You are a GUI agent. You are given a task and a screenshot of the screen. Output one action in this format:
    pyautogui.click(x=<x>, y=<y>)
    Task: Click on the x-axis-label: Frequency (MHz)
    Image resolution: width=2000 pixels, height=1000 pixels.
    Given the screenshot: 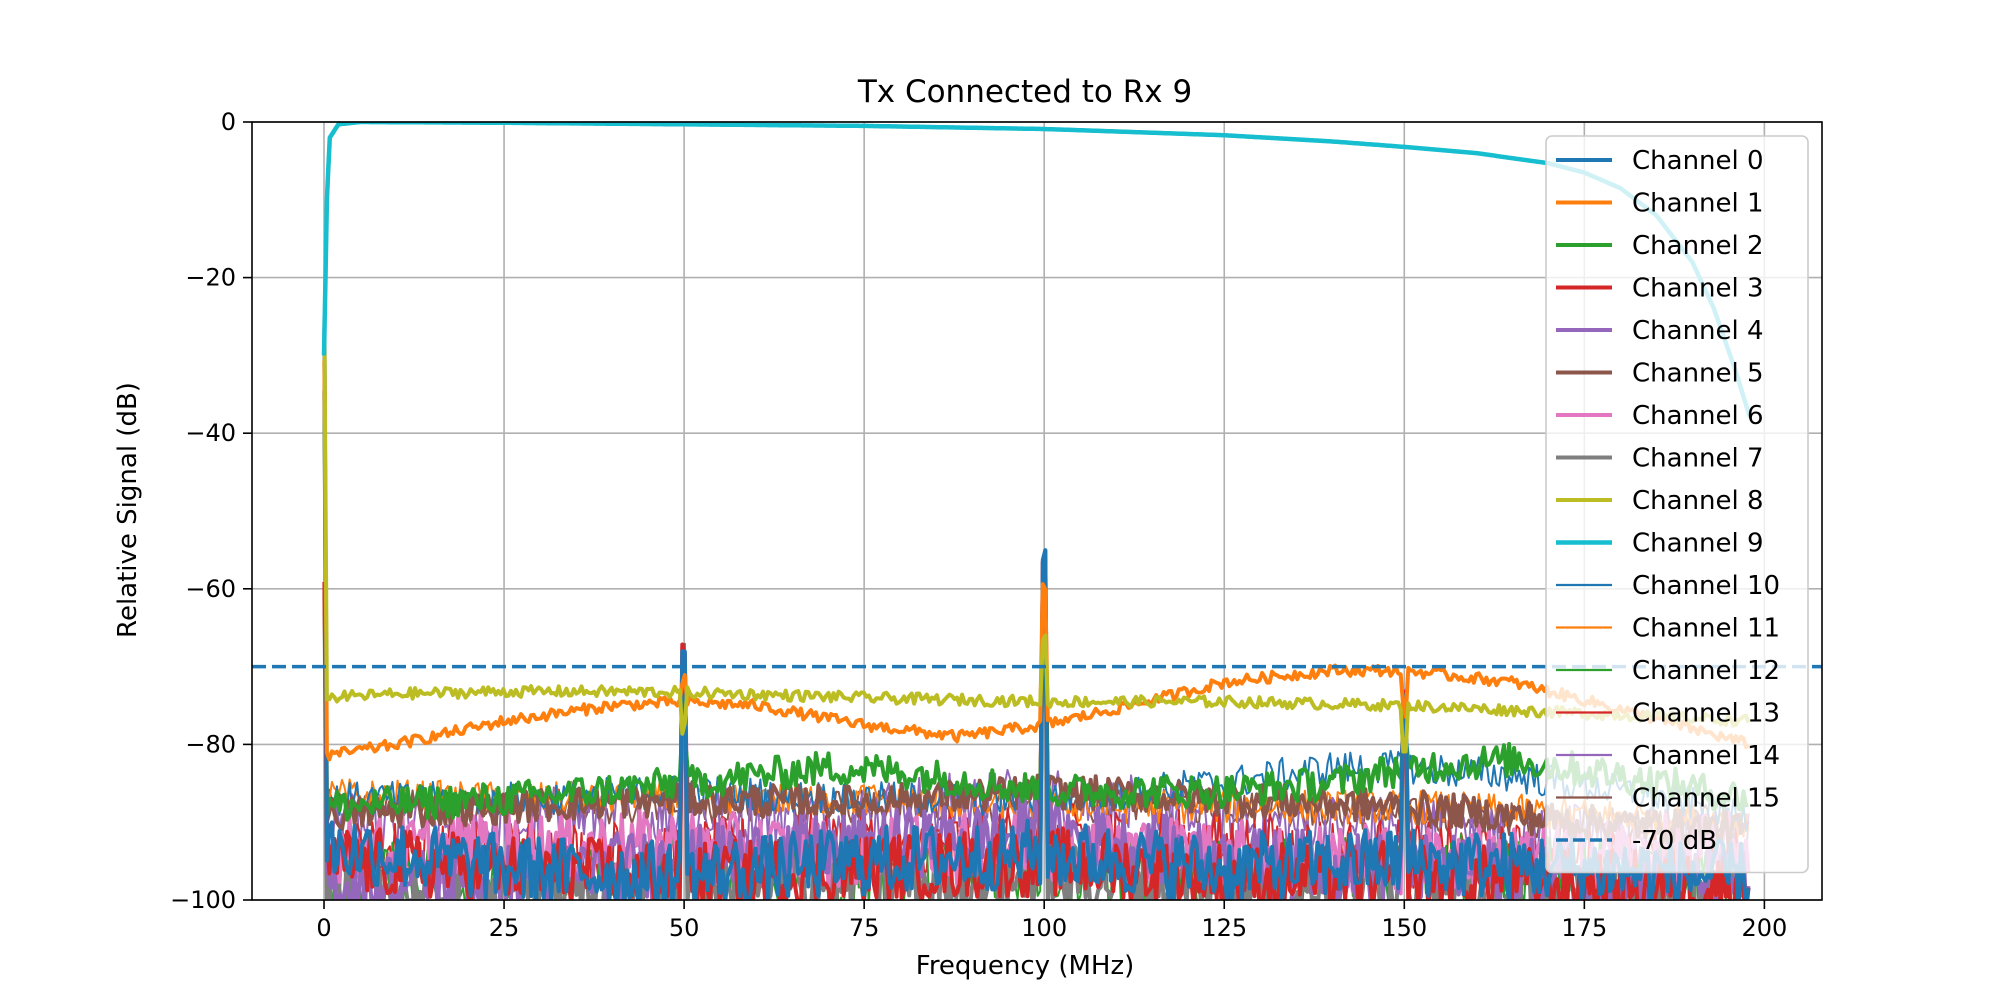 What is the action you would take?
    pyautogui.click(x=1025, y=966)
    